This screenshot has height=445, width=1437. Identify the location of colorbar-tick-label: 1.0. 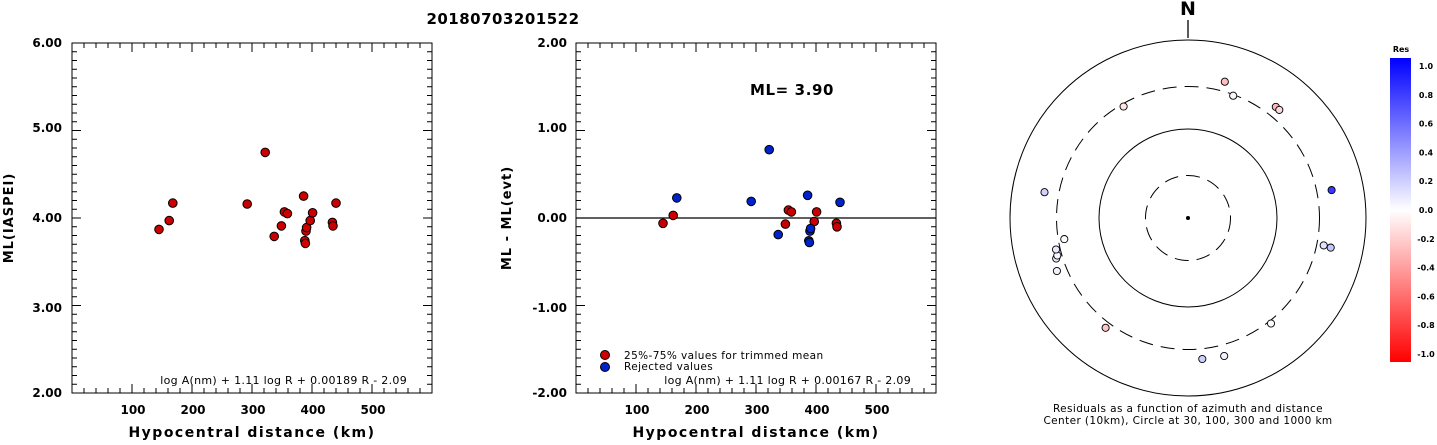
(1426, 66).